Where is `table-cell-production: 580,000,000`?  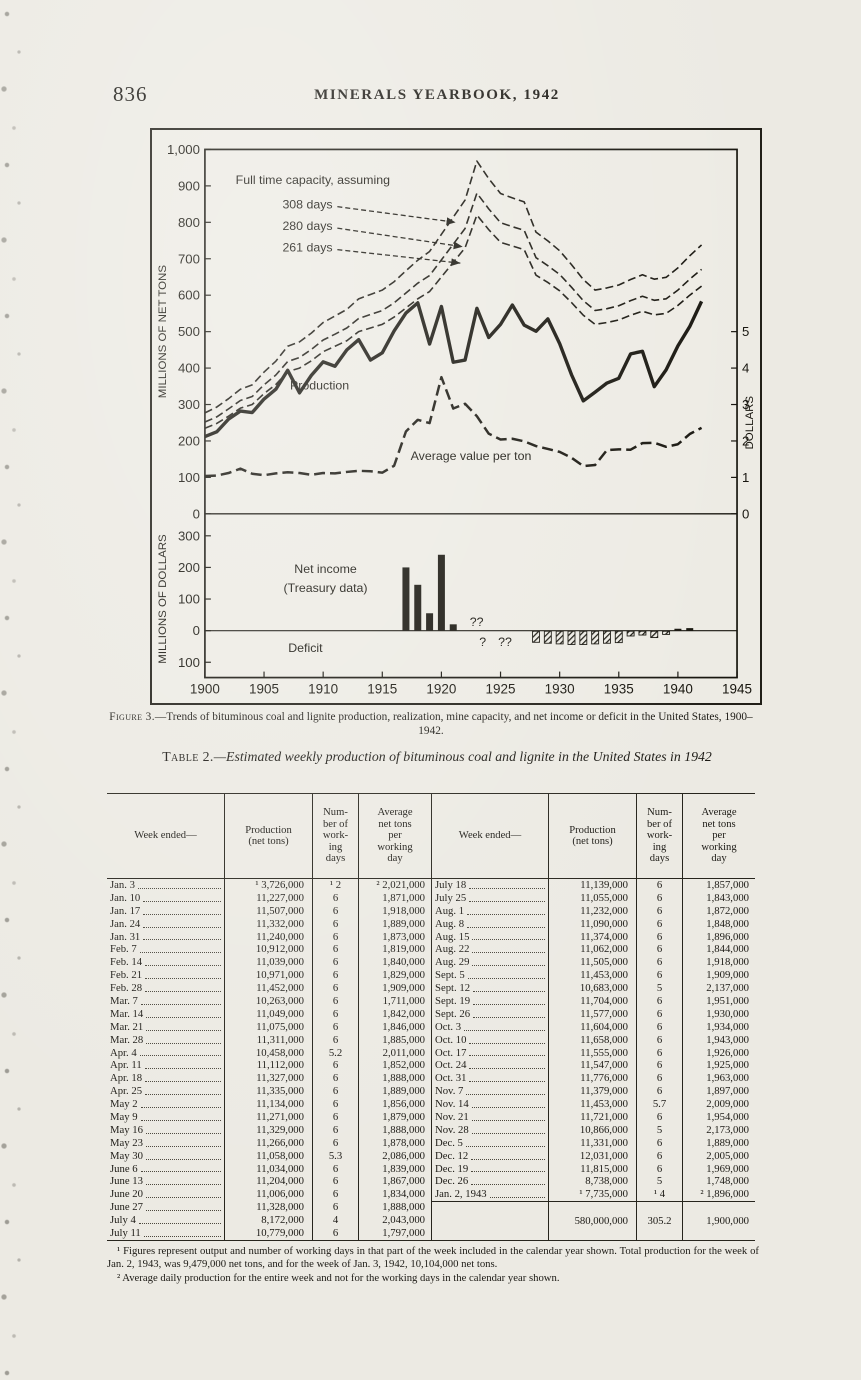 table-cell-production: 580,000,000 is located at coordinates (592, 1221).